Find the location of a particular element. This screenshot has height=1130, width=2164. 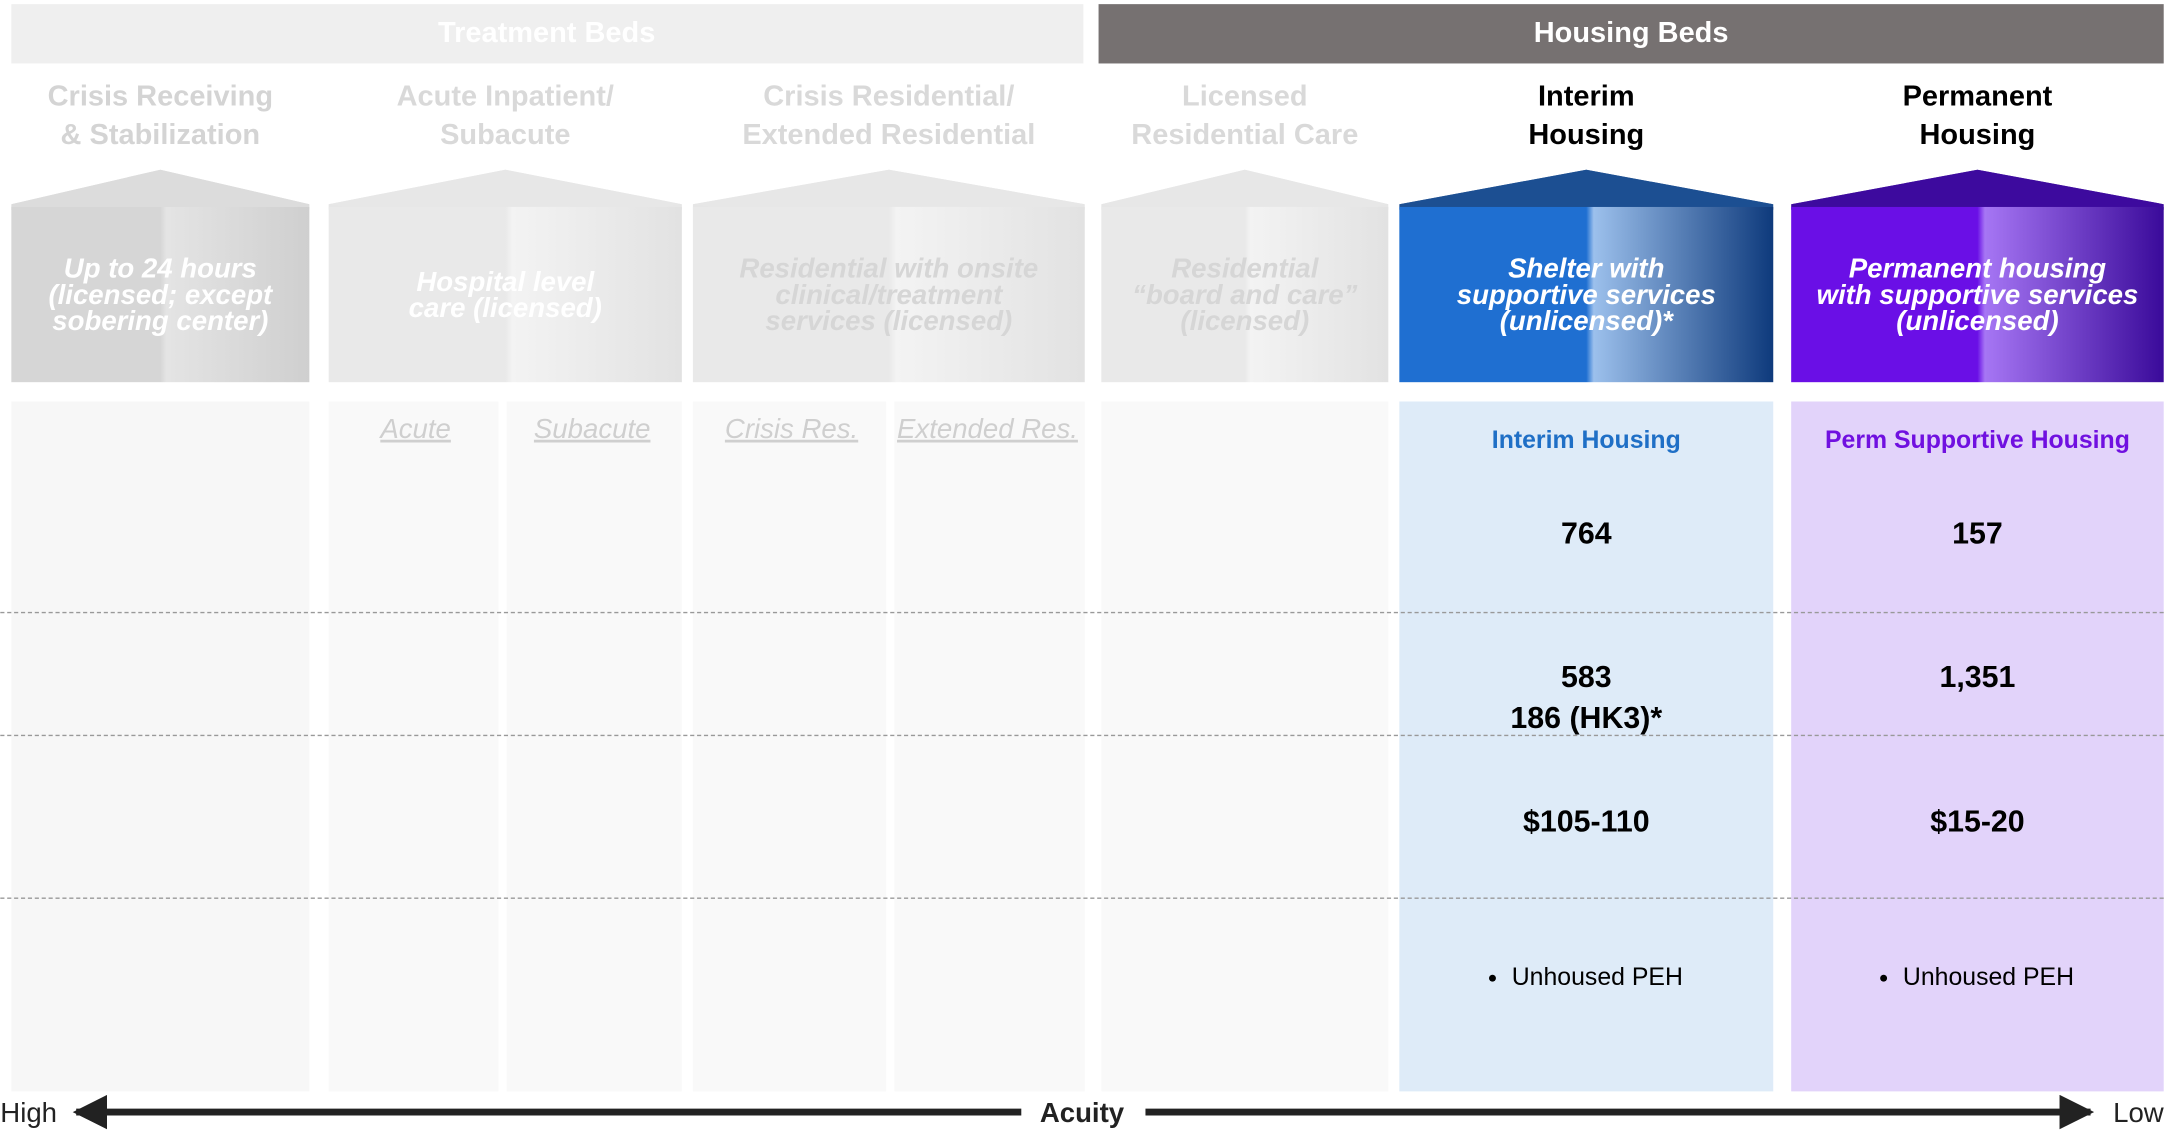

column-title: Extended Residential is located at coordinates (888, 135).